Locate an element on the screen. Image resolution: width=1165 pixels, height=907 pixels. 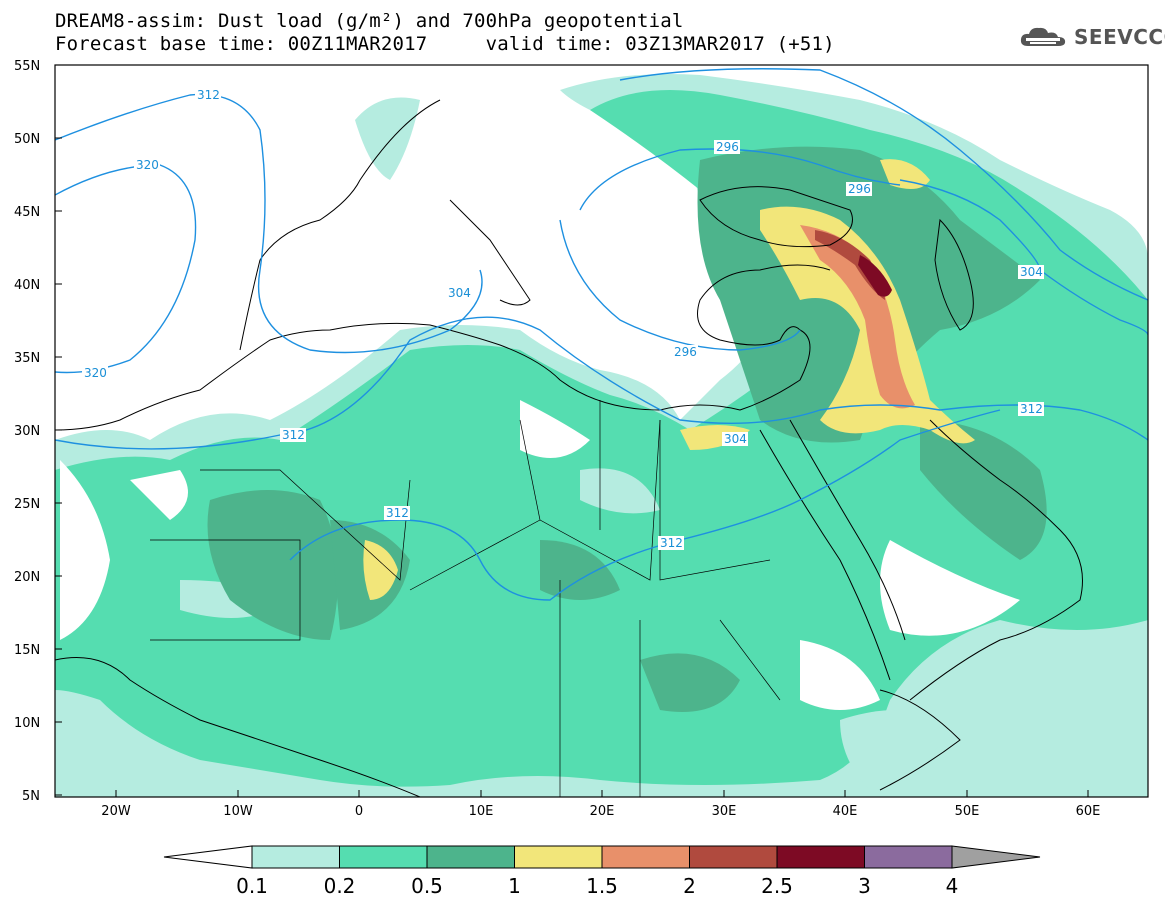
lon-label: 40E is located at coordinates (845, 811).